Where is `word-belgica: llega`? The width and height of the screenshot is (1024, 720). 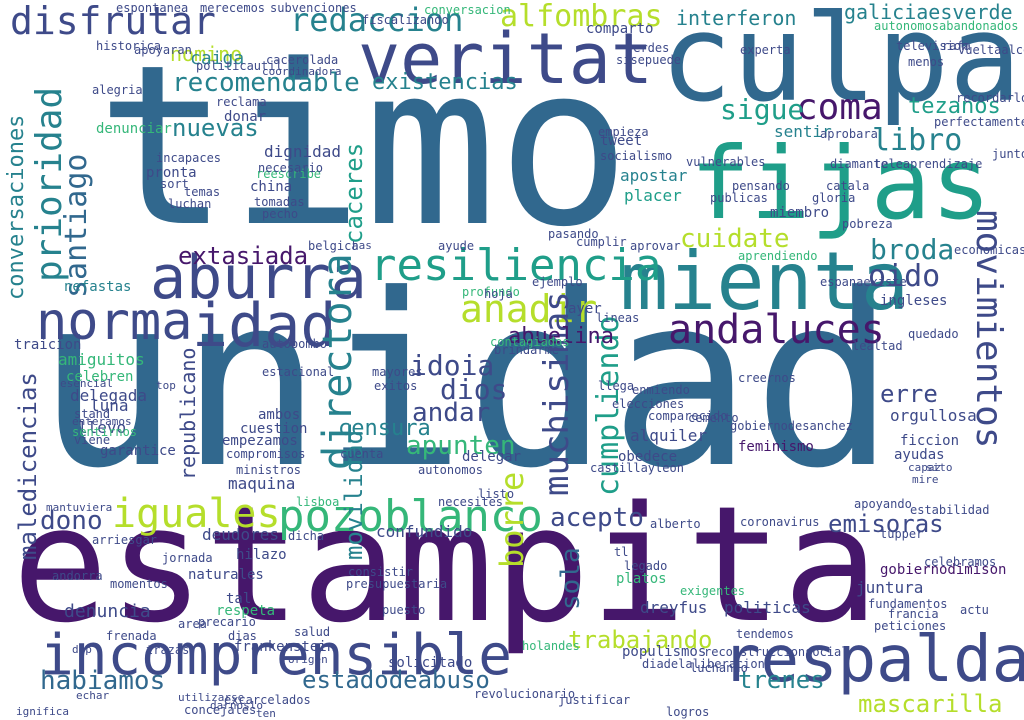 word-belgica: llega is located at coordinates (616, 386).